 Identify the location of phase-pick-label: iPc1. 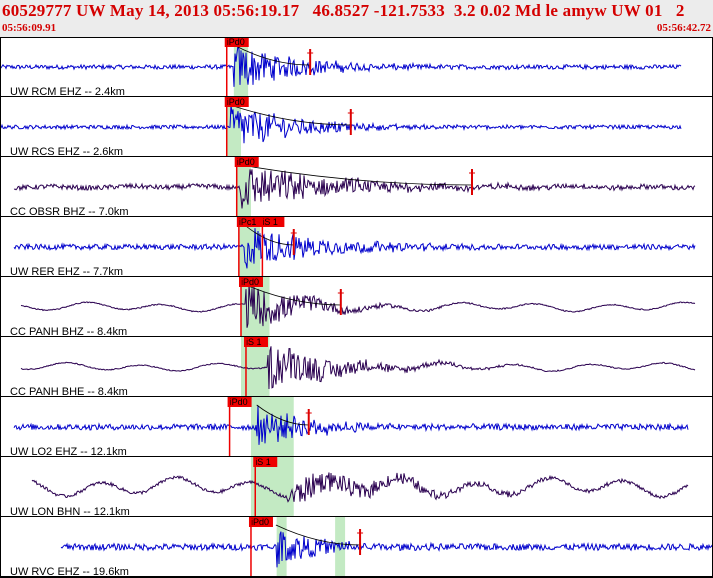
(248, 222).